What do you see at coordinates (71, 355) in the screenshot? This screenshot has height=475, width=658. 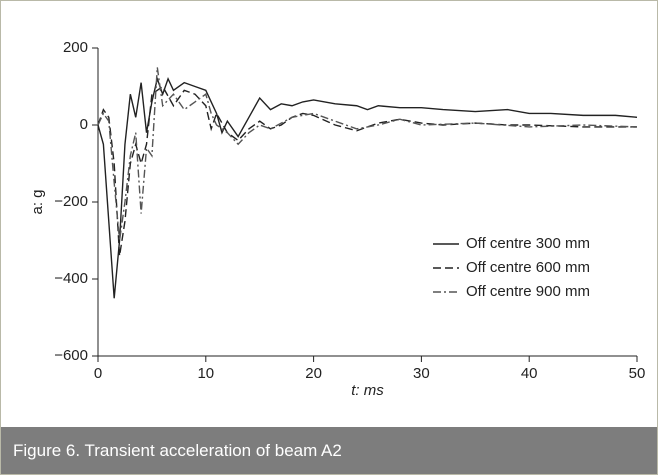 I see `y-tick-label: −600` at bounding box center [71, 355].